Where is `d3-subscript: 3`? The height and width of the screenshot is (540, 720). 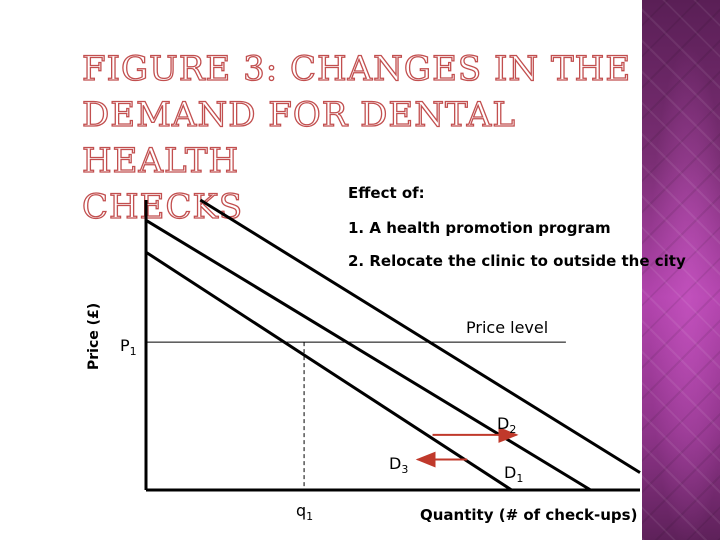
d3-subscript: 3 is located at coordinates (404, 469).